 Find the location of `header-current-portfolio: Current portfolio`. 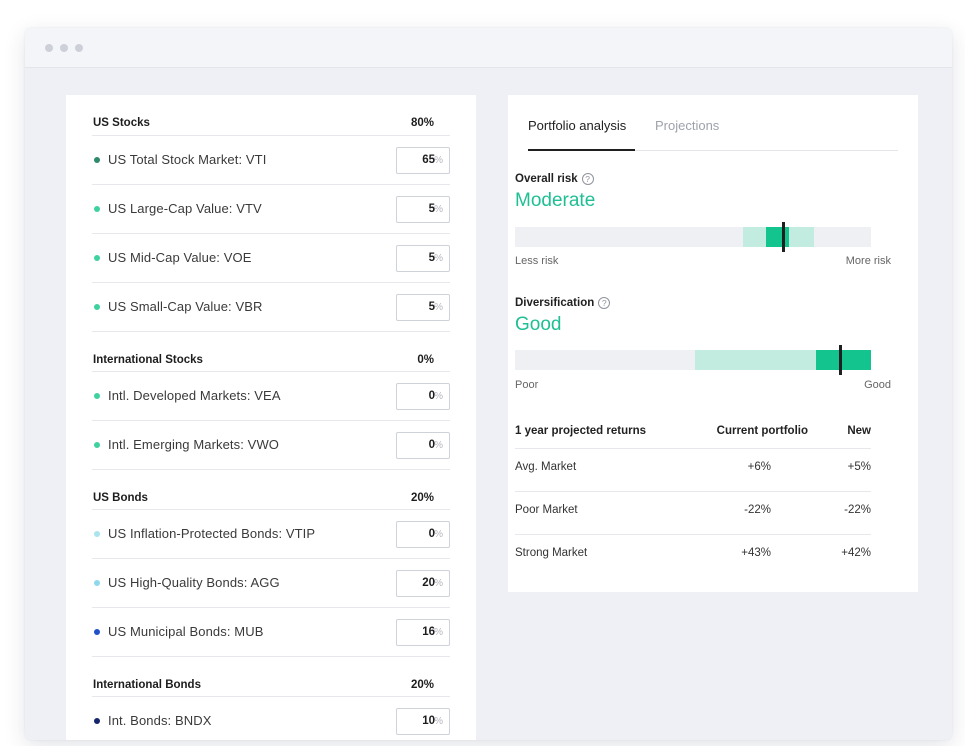

header-current-portfolio: Current portfolio is located at coordinates (762, 431).